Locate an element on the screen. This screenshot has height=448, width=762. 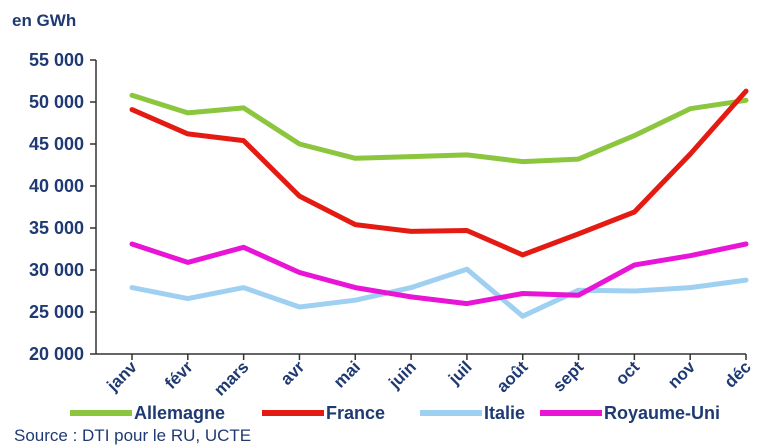
legend-label: Royaume-Uni is located at coordinates (662, 413).